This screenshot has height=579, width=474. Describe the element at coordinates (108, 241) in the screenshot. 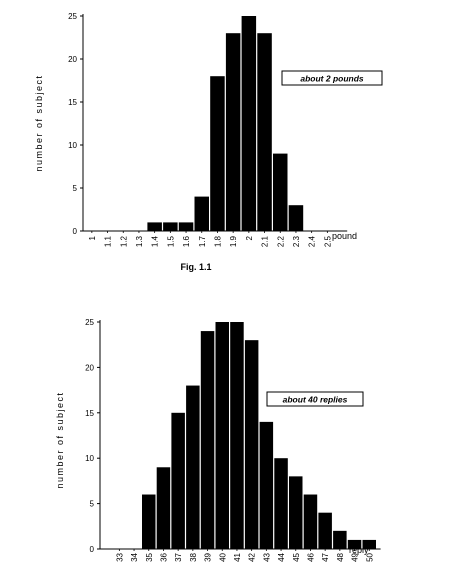

I see `x-tick-label: 1.1` at that location.